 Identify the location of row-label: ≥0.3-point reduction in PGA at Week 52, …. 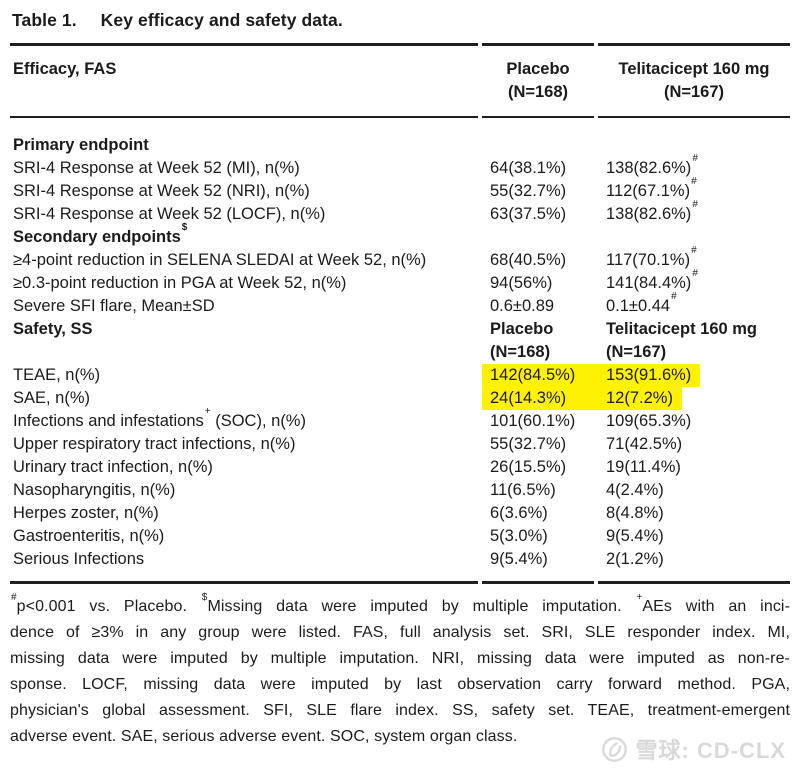
(180, 283).